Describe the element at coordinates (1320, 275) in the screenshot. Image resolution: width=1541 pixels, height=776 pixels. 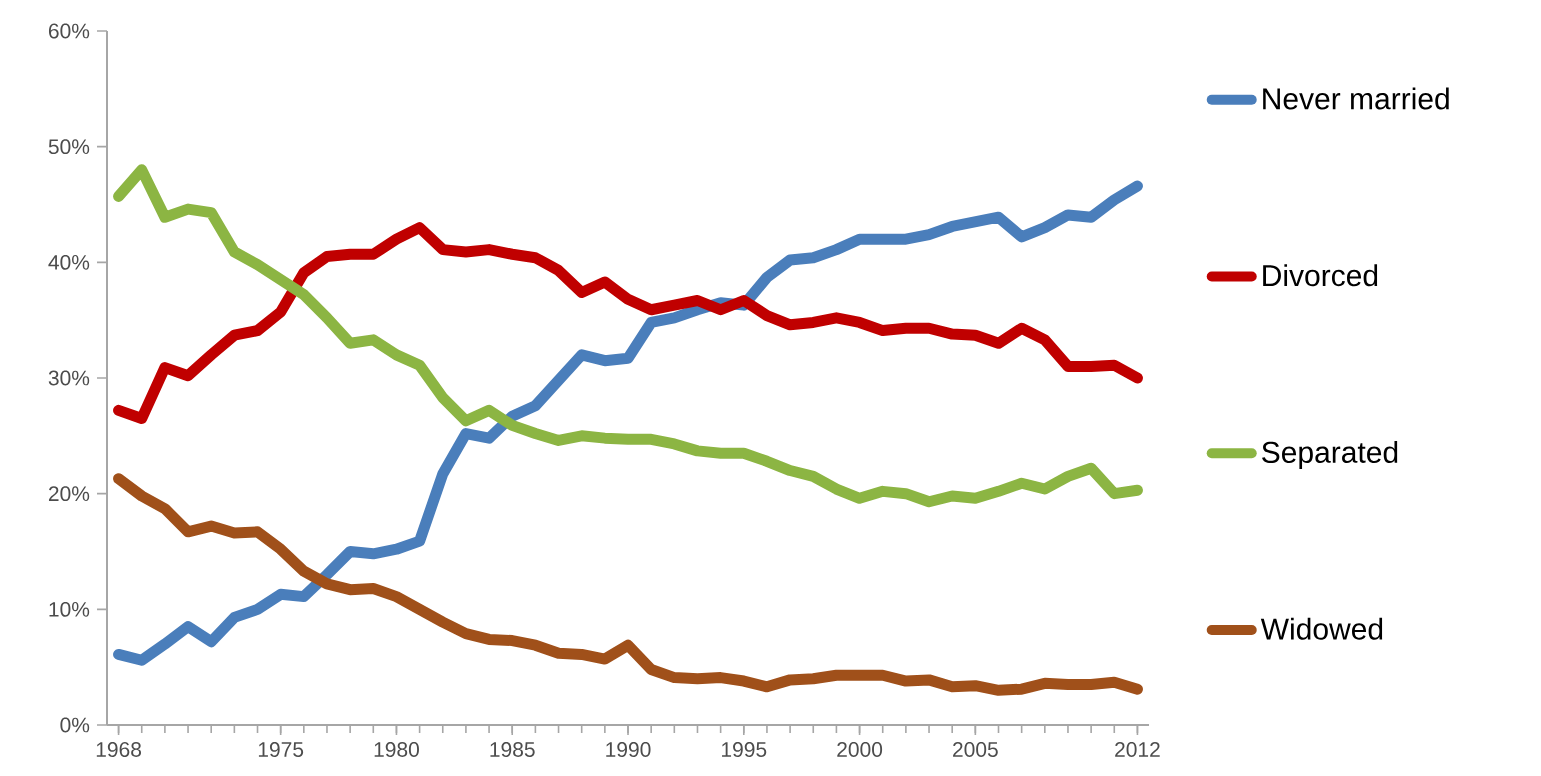
I see `legend-label: Divorced` at that location.